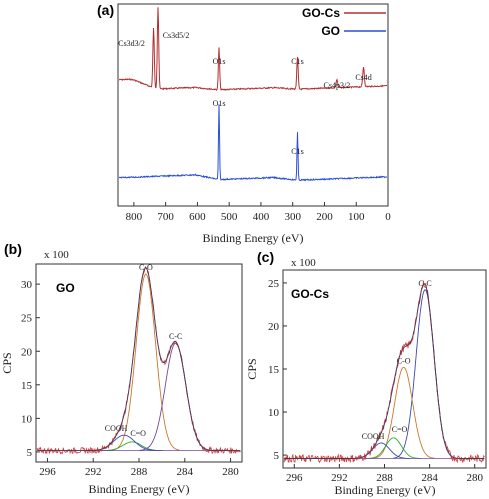  What do you see at coordinates (7, 362) in the screenshot?
I see `panel-b-y-axis-label: CPS` at bounding box center [7, 362].